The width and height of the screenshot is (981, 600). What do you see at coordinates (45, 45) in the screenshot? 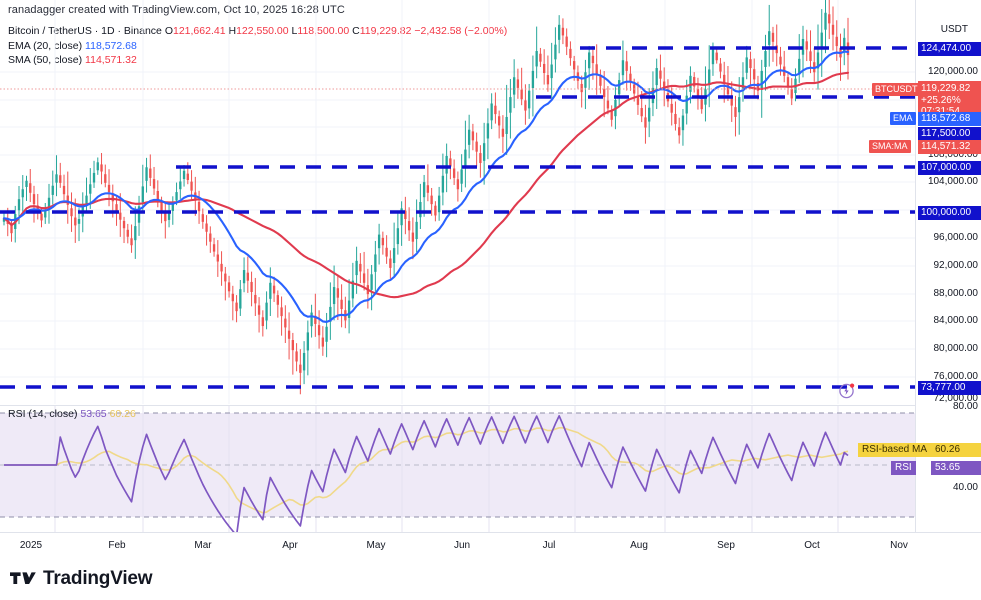
I see `legend-ema-label: EMA (20, close)` at bounding box center [45, 45].